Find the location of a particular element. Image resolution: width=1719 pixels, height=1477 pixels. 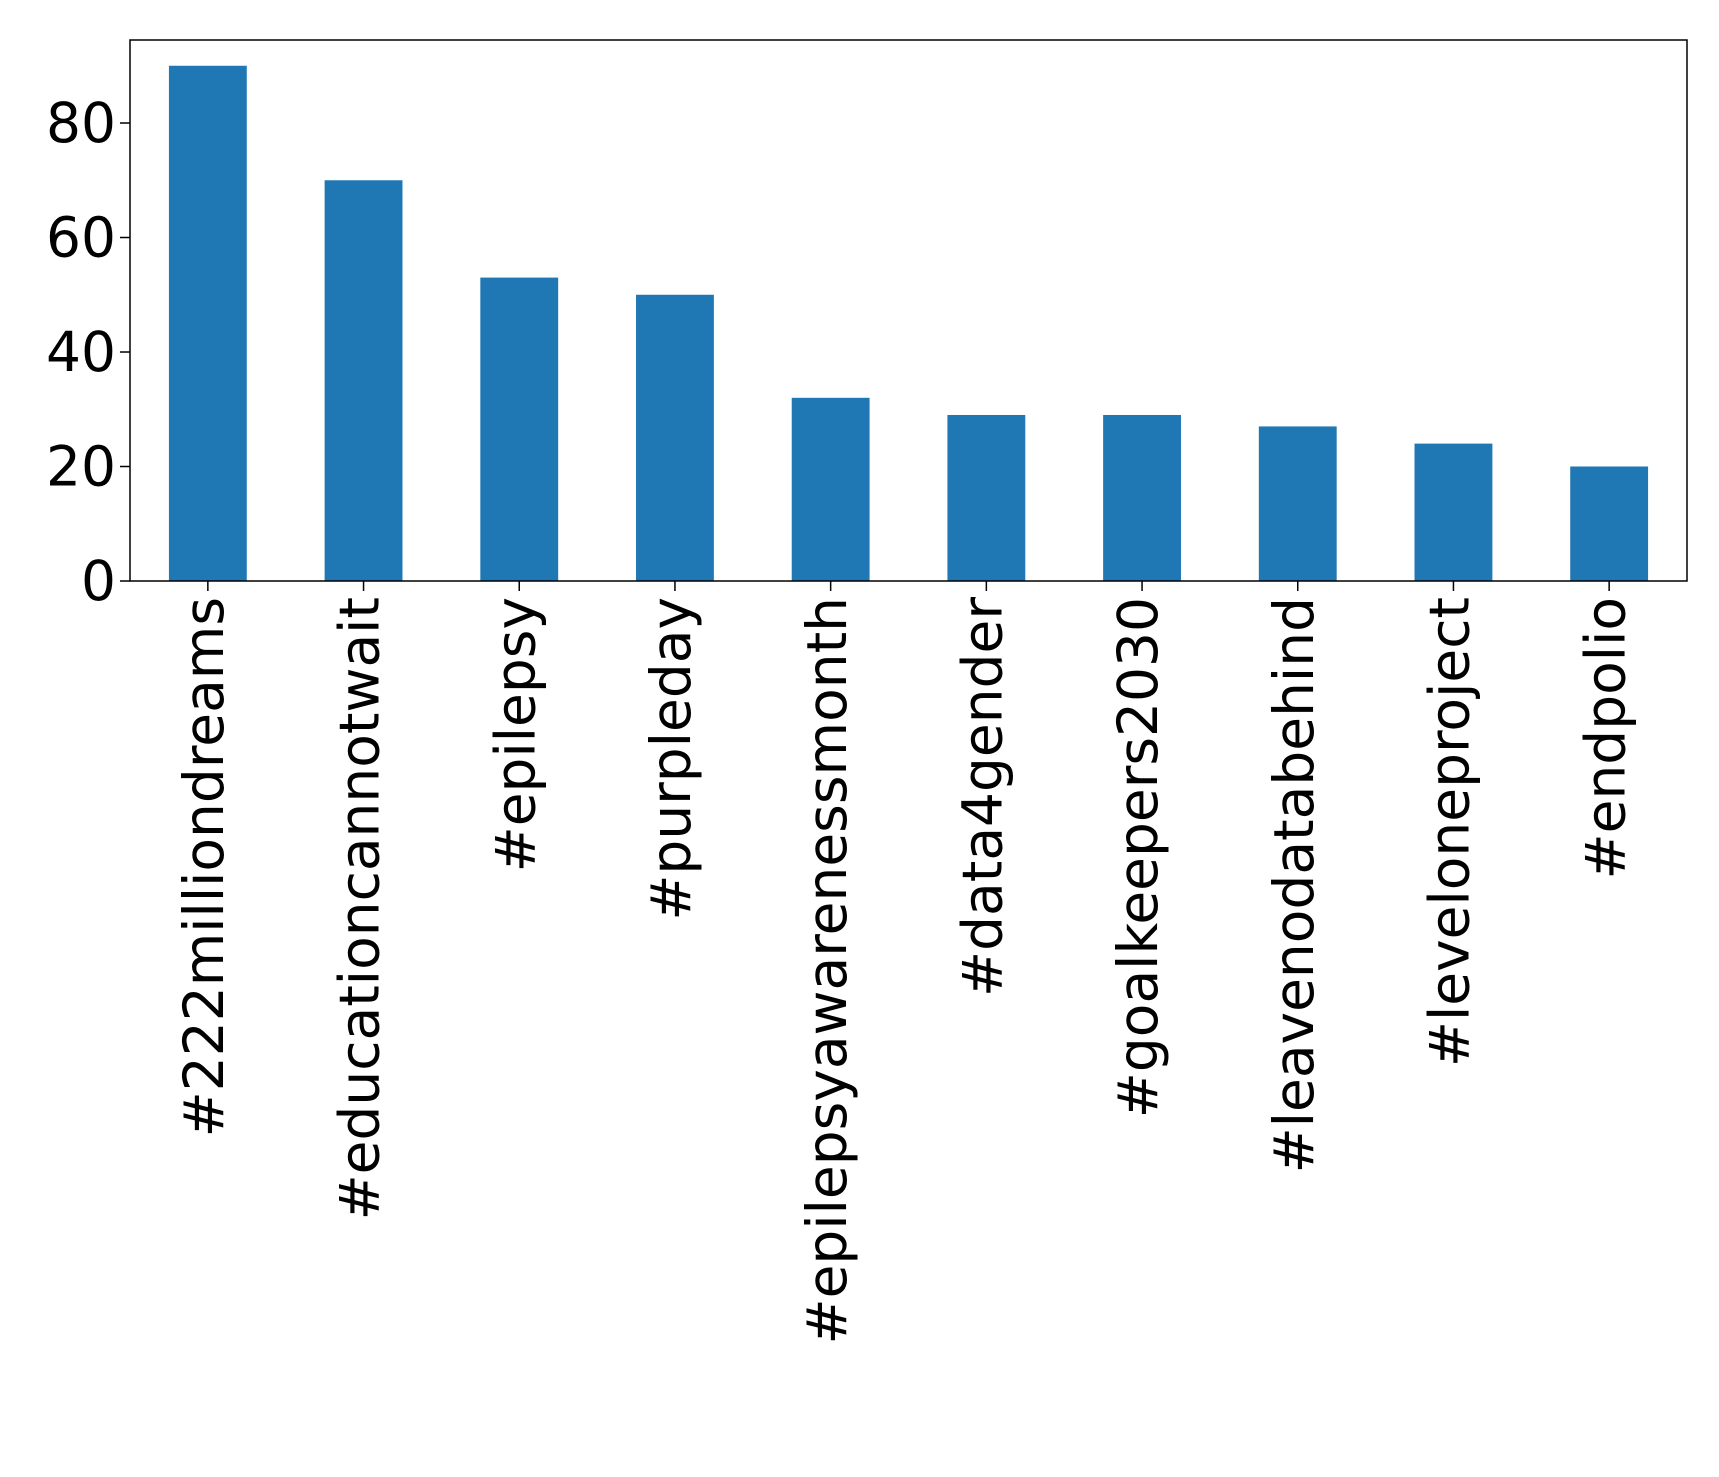

x-tick-label: #data4gender is located at coordinates (982, 797).